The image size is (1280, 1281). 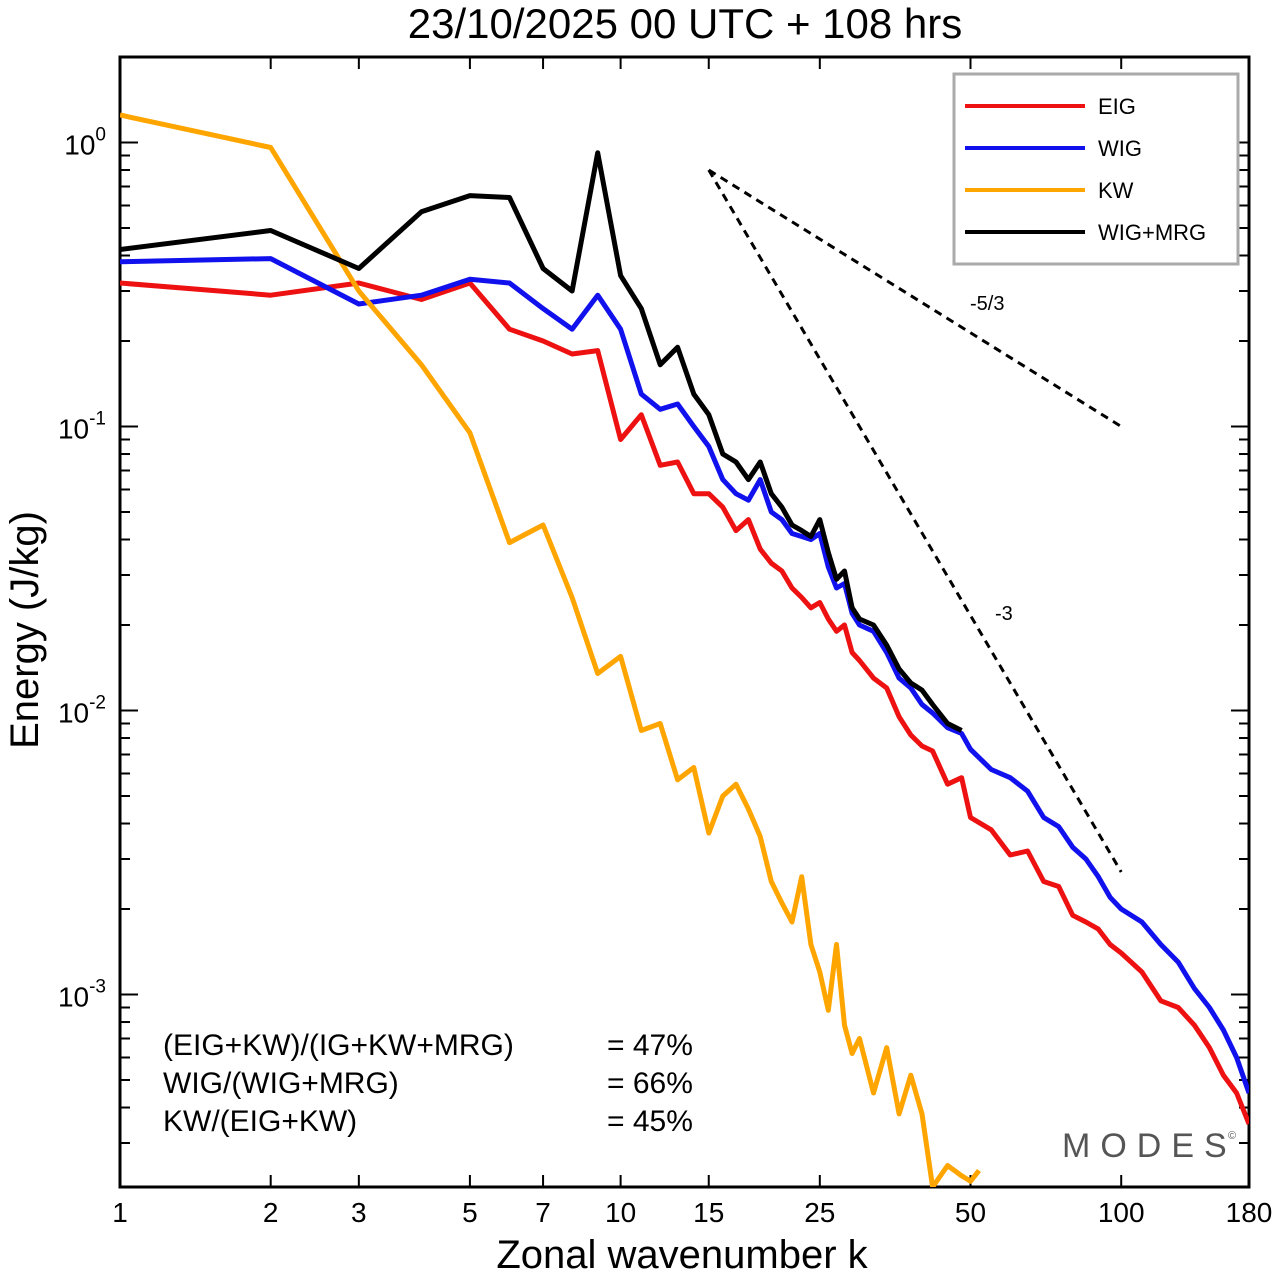 I want to click on legend-label: WIG+MRG, so click(x=1152, y=232).